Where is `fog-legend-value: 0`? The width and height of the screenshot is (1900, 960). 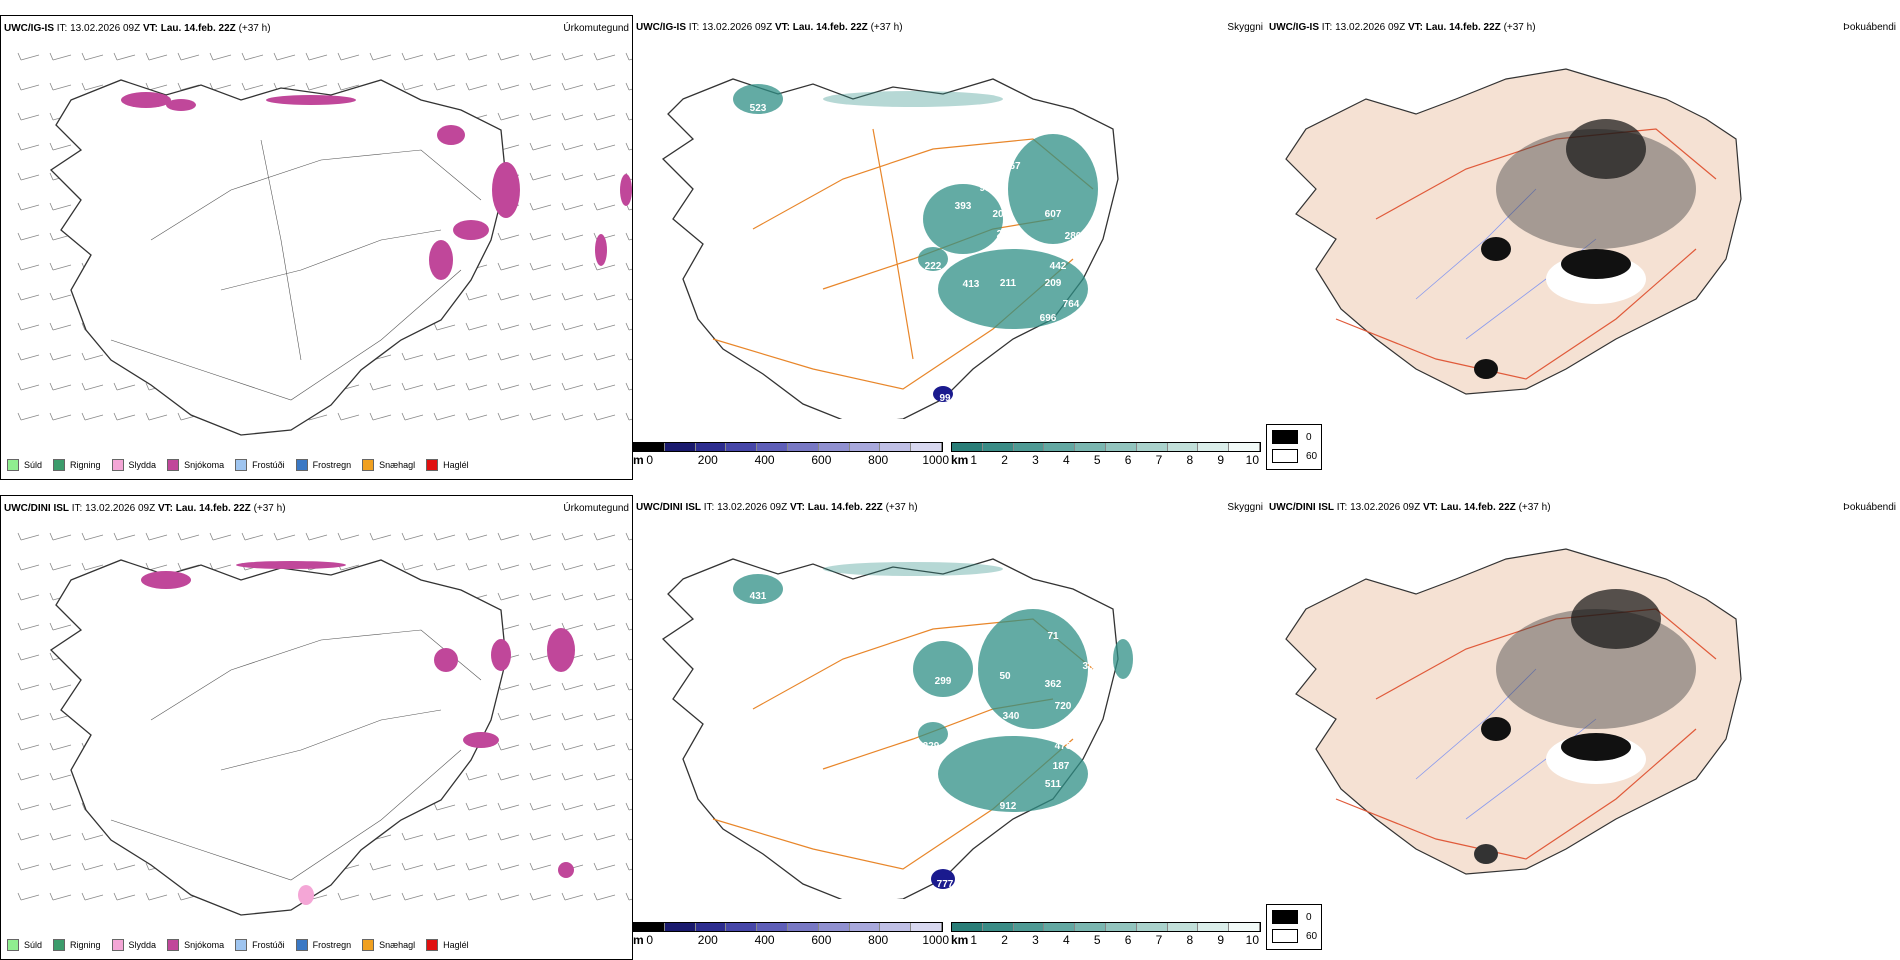 fog-legend-value: 0 is located at coordinates (1309, 917).